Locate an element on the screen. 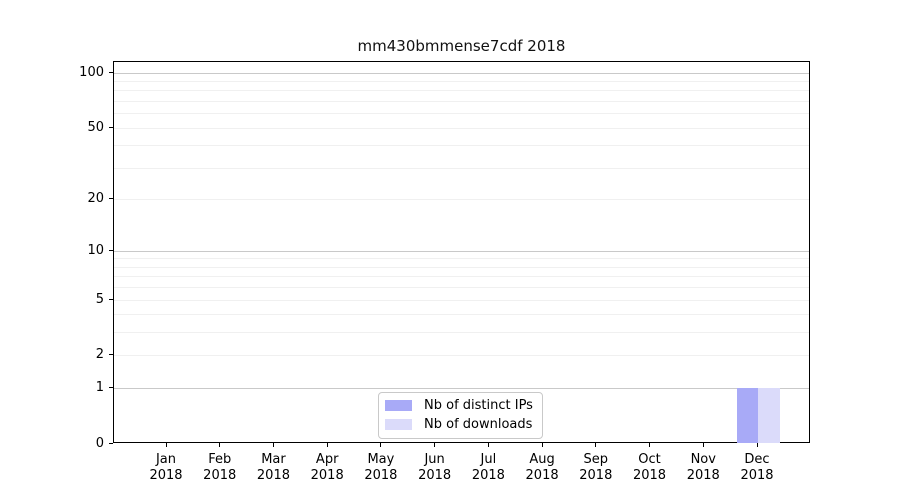  y-tick-label: 50 is located at coordinates (95, 127).